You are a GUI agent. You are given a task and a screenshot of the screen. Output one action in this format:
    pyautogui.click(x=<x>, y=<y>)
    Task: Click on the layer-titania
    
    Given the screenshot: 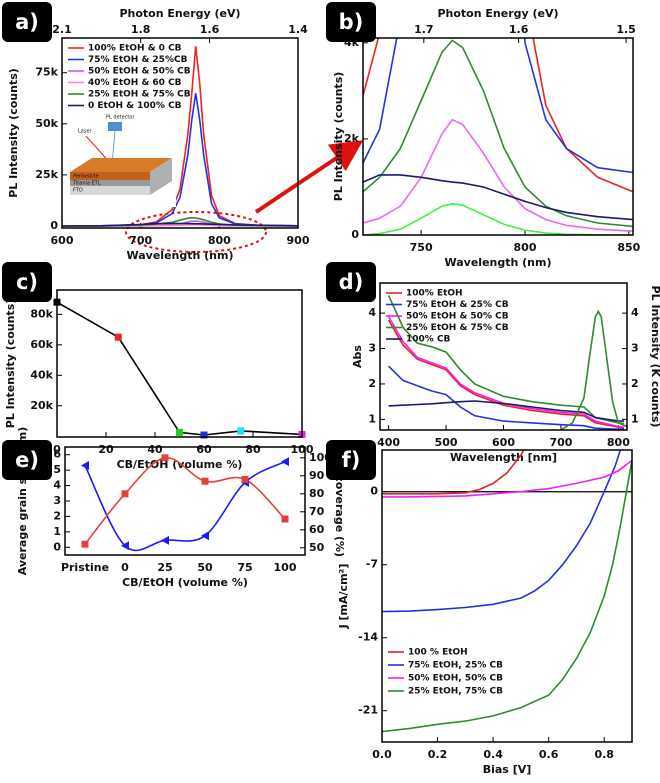 What is the action you would take?
    pyautogui.click(x=110, y=183)
    